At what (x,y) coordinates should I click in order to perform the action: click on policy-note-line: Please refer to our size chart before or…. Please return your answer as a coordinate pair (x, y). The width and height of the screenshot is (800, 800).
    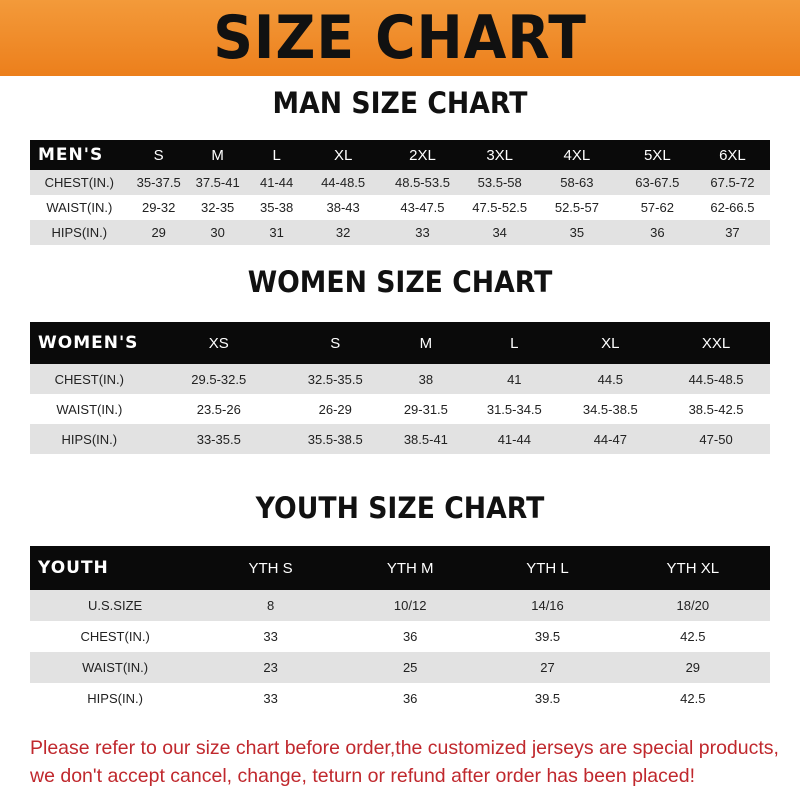
    Looking at the image, I should click on (404, 748).